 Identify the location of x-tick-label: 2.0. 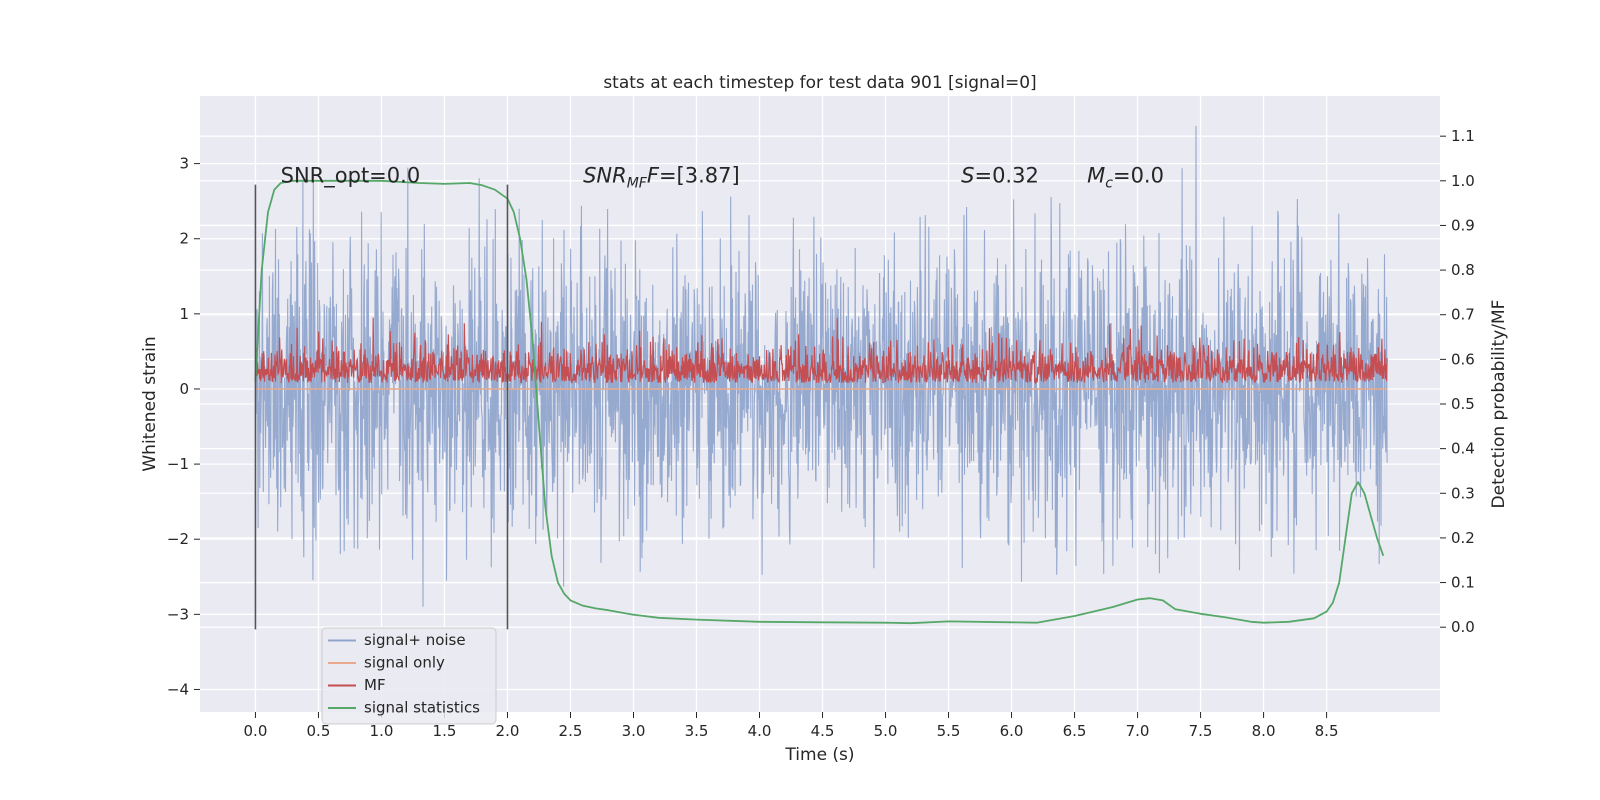
(508, 731).